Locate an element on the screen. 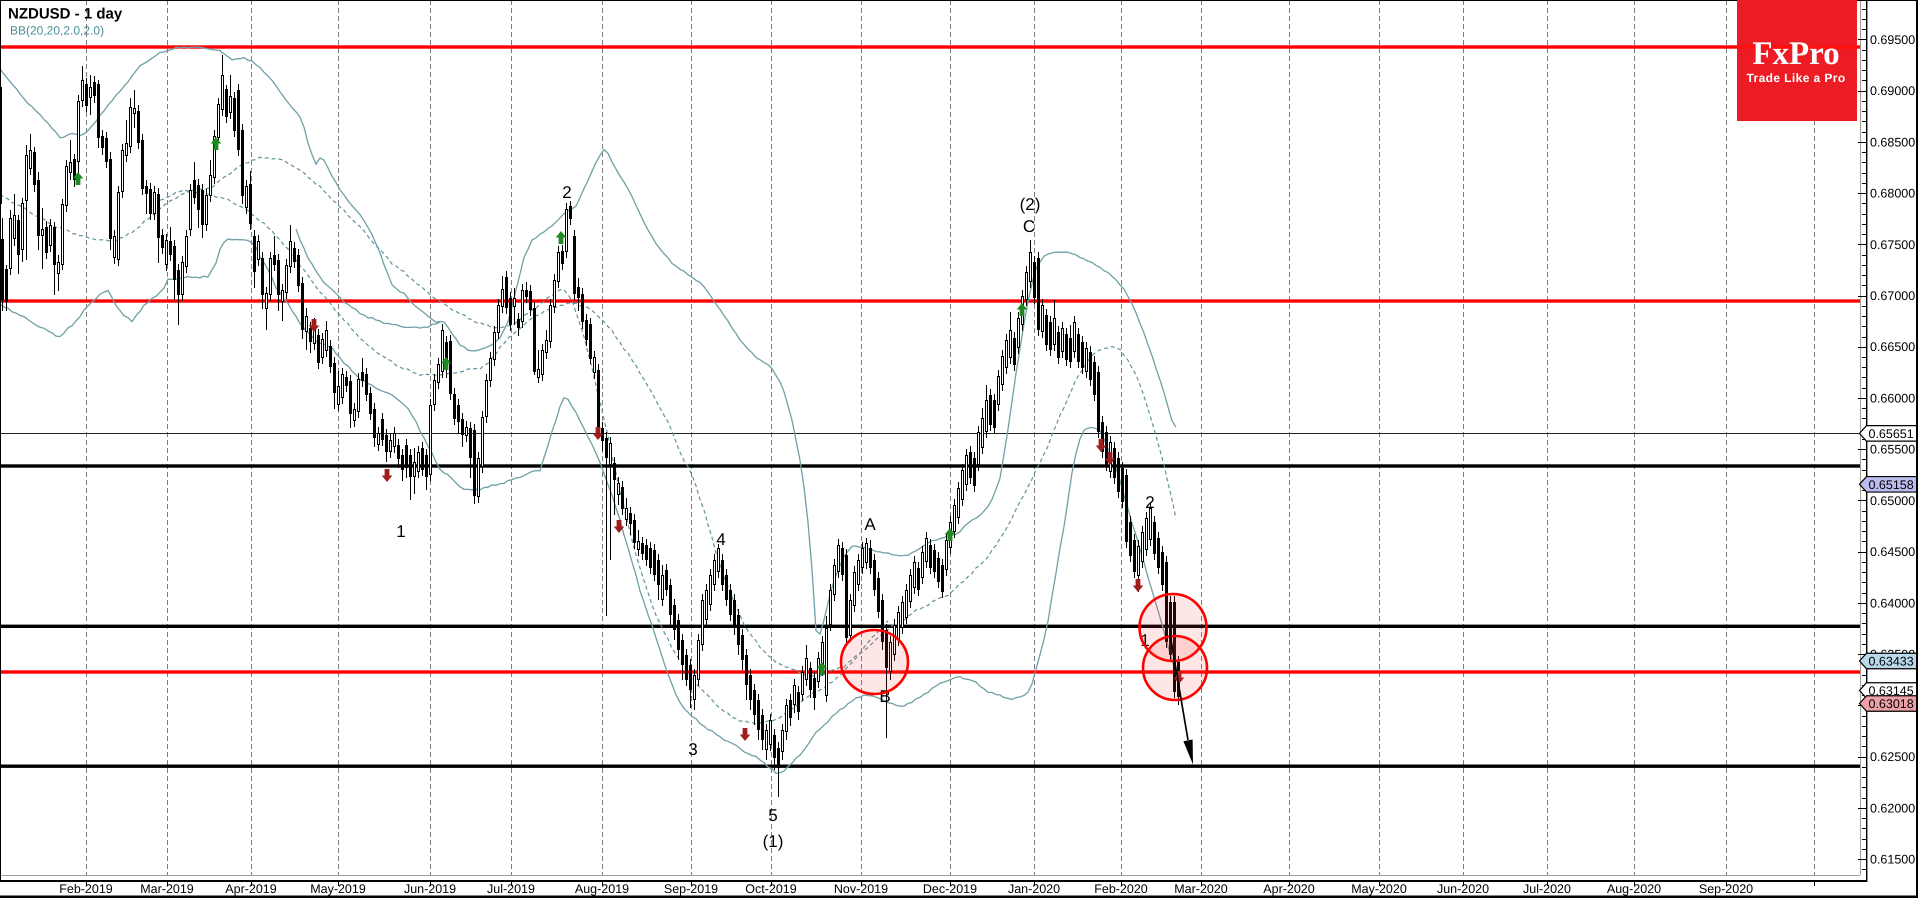 This screenshot has width=1918, height=898. svg-text: Mar-2019 is located at coordinates (167, 889).